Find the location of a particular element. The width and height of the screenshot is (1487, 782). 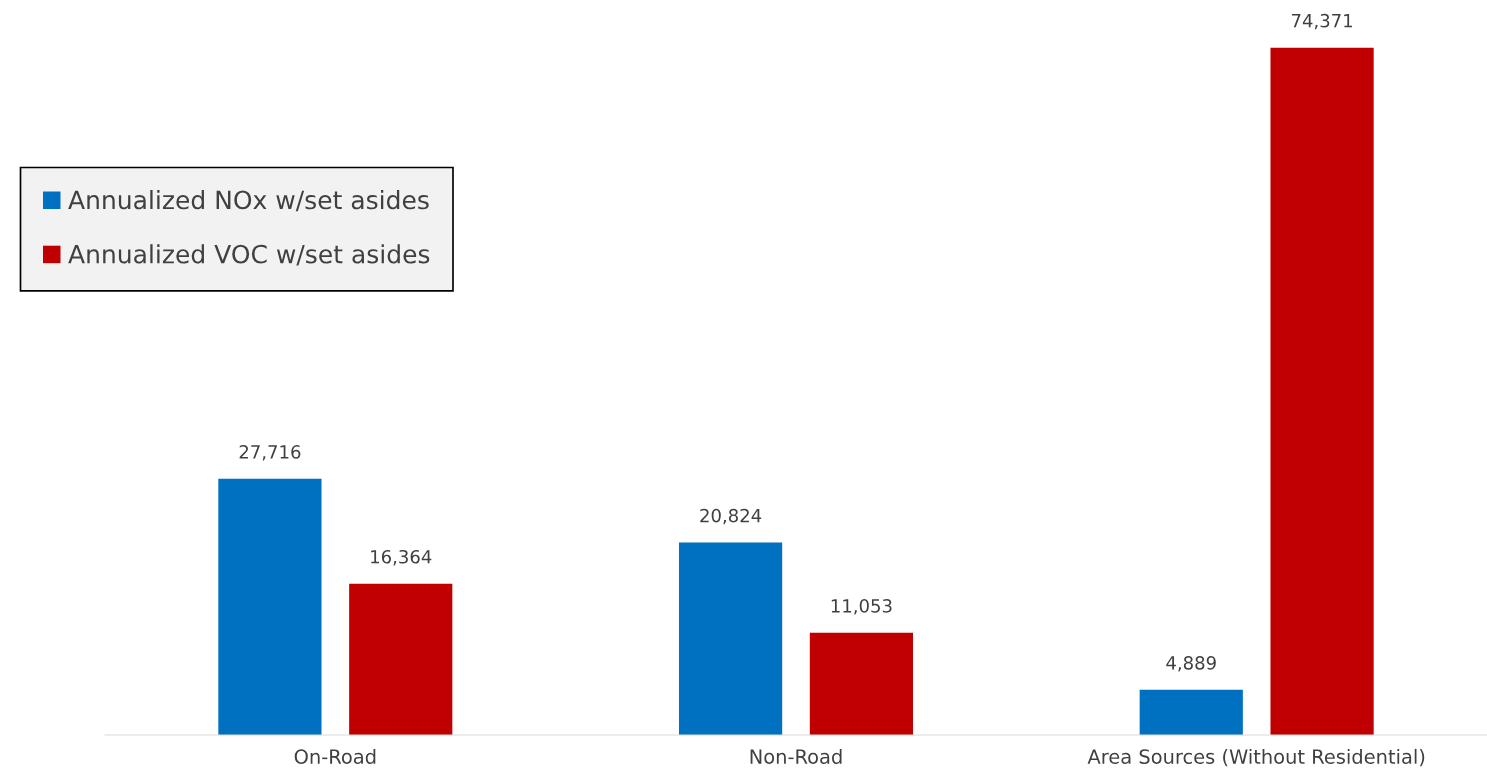

x-tick-label: On-Road is located at coordinates (335, 756).